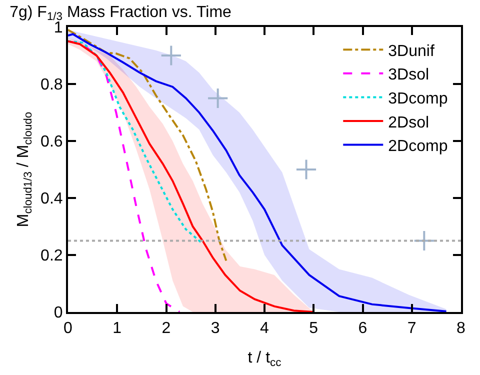 Image resolution: width=480 pixels, height=375 pixels. What do you see at coordinates (363, 329) in the screenshot?
I see `x-tick-label: 6` at bounding box center [363, 329].